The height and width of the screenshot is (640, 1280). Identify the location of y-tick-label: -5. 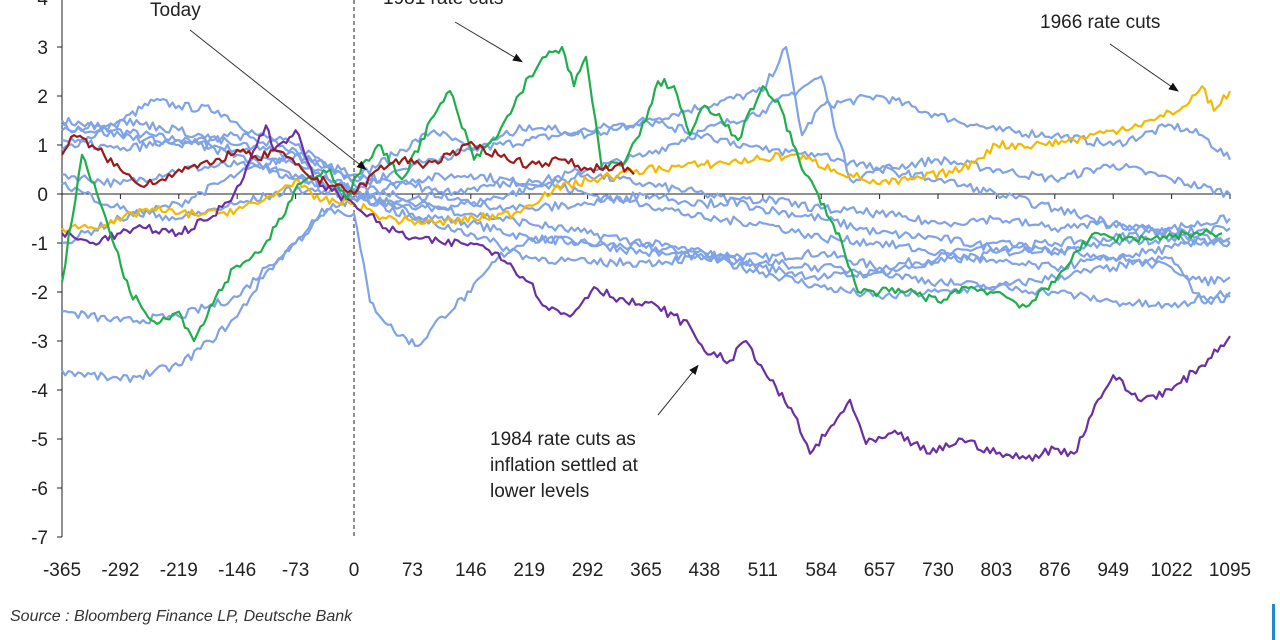
(39, 440).